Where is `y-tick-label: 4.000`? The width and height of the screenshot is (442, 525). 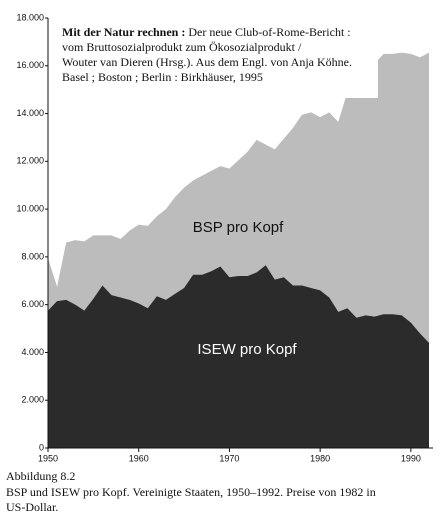
y-tick-label: 4.000 is located at coordinates (32, 352).